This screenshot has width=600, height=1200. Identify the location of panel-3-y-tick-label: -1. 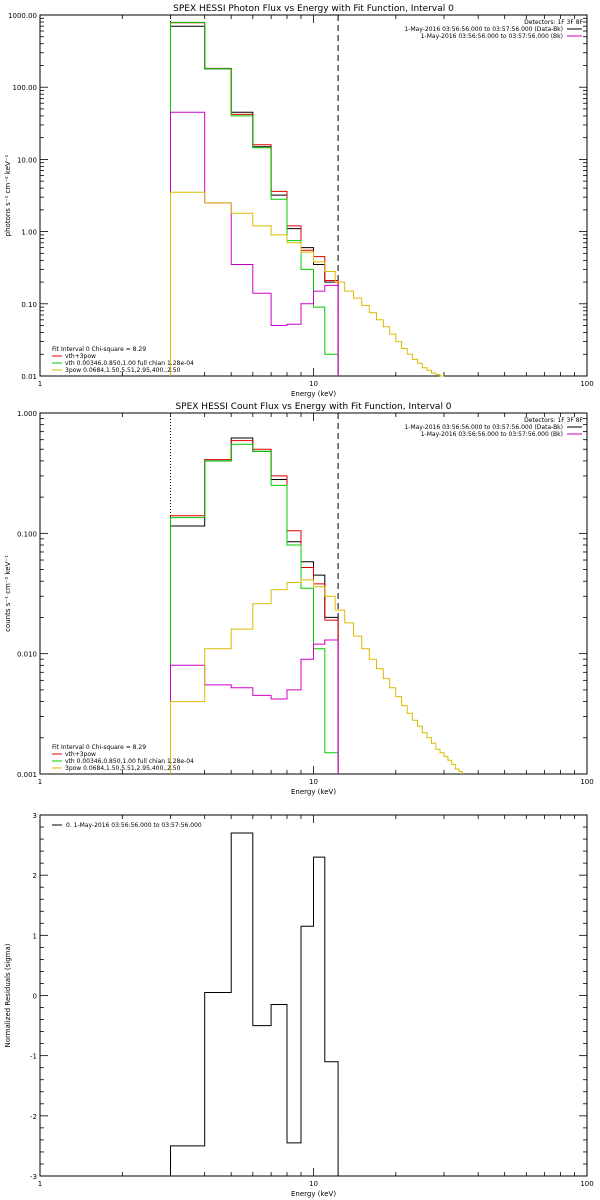
(33, 1057).